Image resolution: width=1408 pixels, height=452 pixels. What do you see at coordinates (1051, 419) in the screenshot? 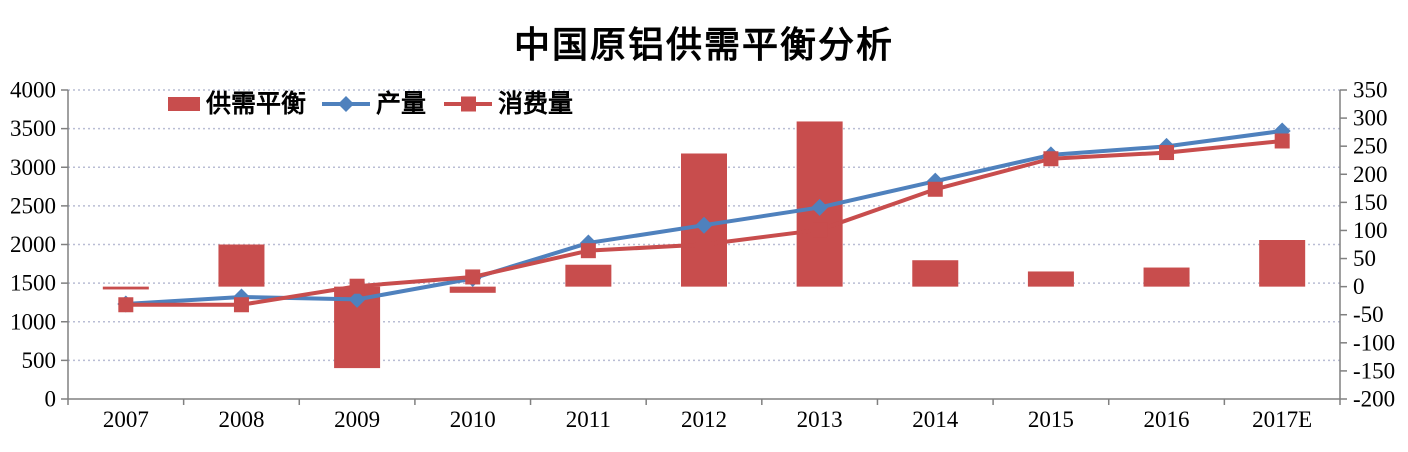
I see `x-axis-label-2015: 2015` at bounding box center [1051, 419].